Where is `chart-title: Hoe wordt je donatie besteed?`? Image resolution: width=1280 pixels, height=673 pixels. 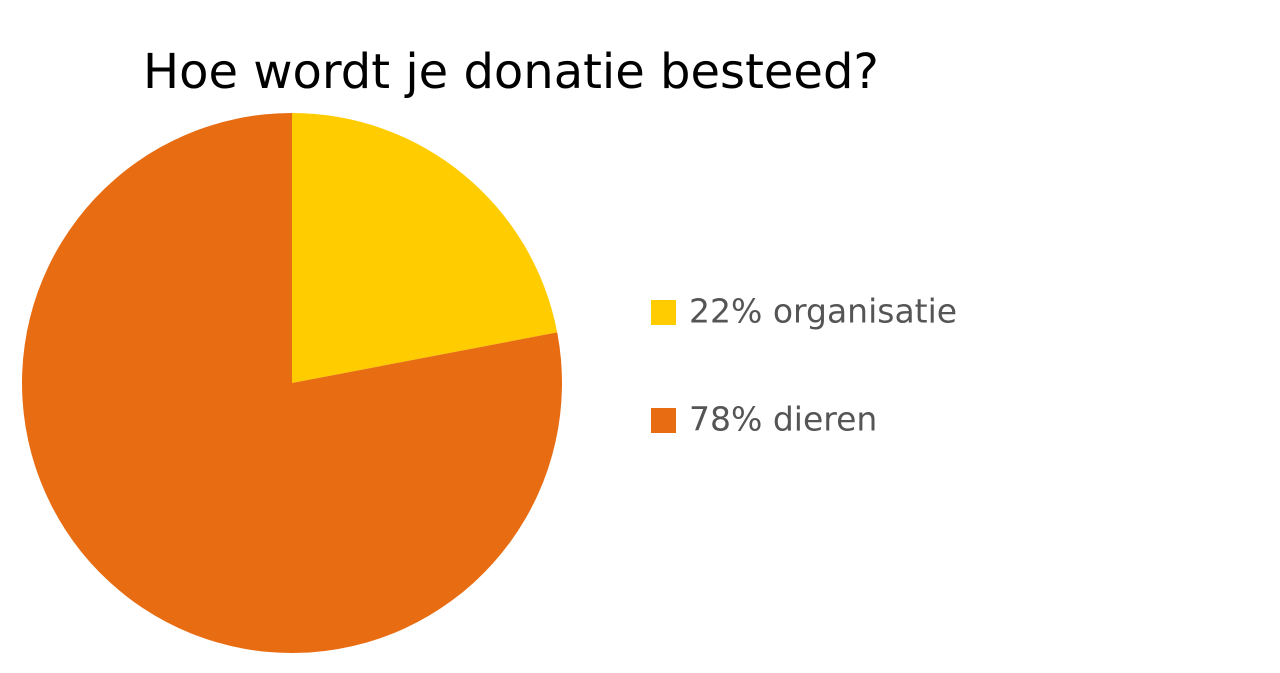 chart-title: Hoe wordt je donatie besteed? is located at coordinates (511, 72).